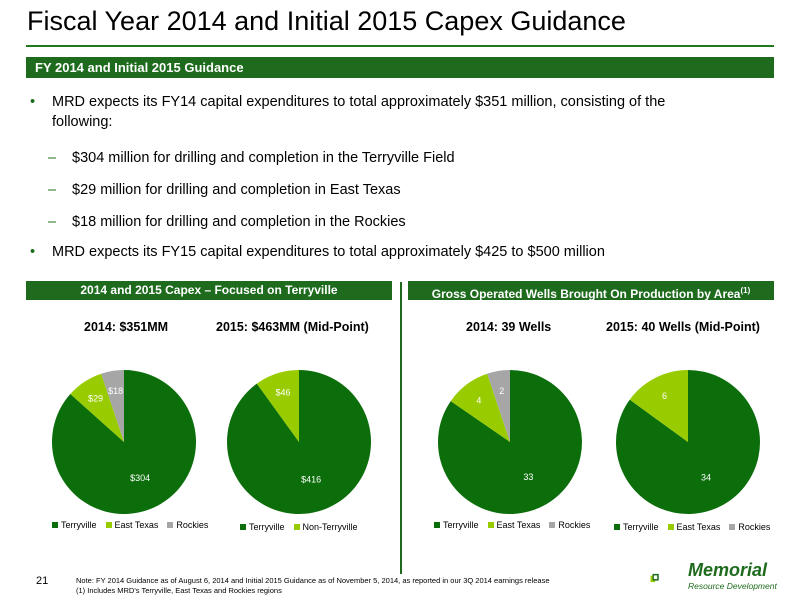 This screenshot has width=800, height=600. Describe the element at coordinates (330, 527) in the screenshot. I see `legend-label: Non-Terryville` at that location.